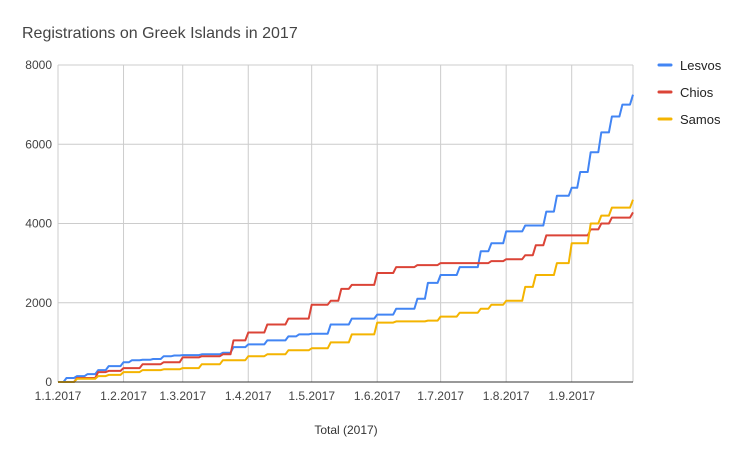  Describe the element at coordinates (38, 224) in the screenshot. I see `y-tick-label: 4000` at that location.